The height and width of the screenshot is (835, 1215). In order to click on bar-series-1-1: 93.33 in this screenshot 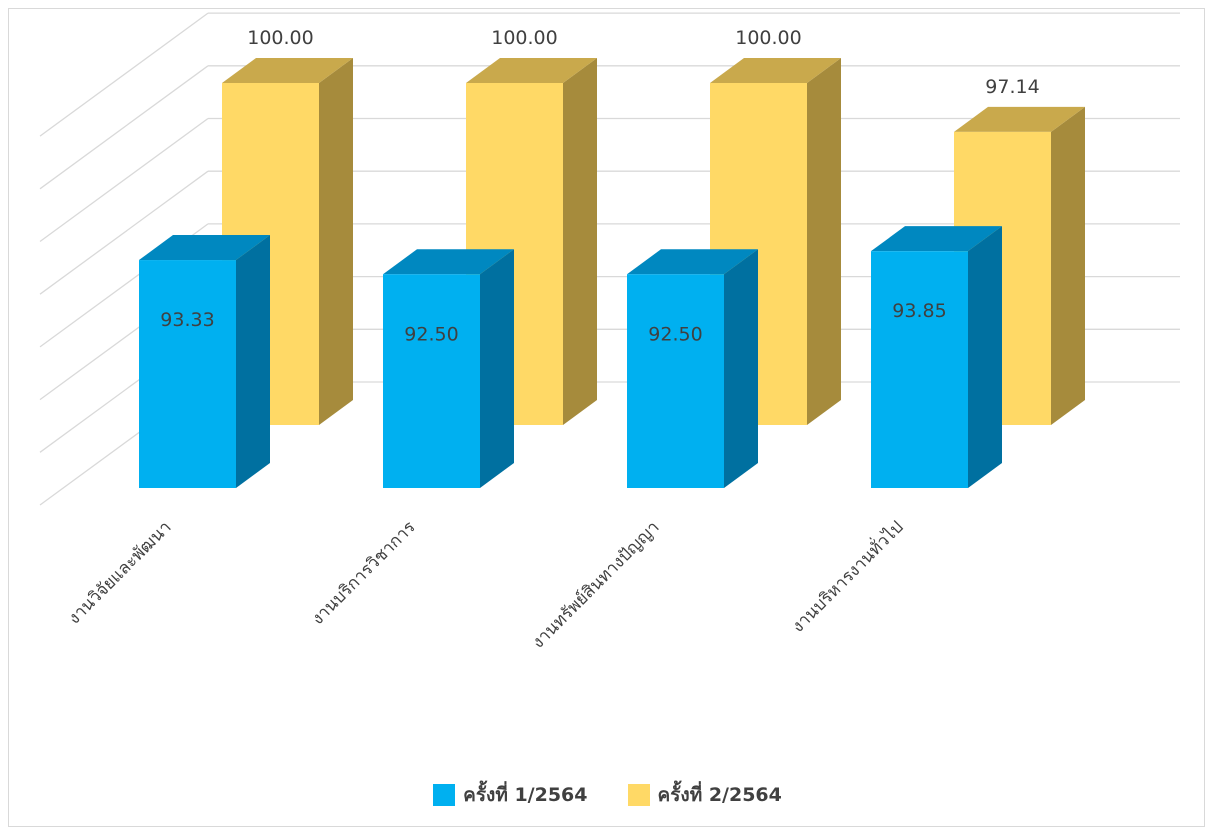, I will do `click(204, 361)`.